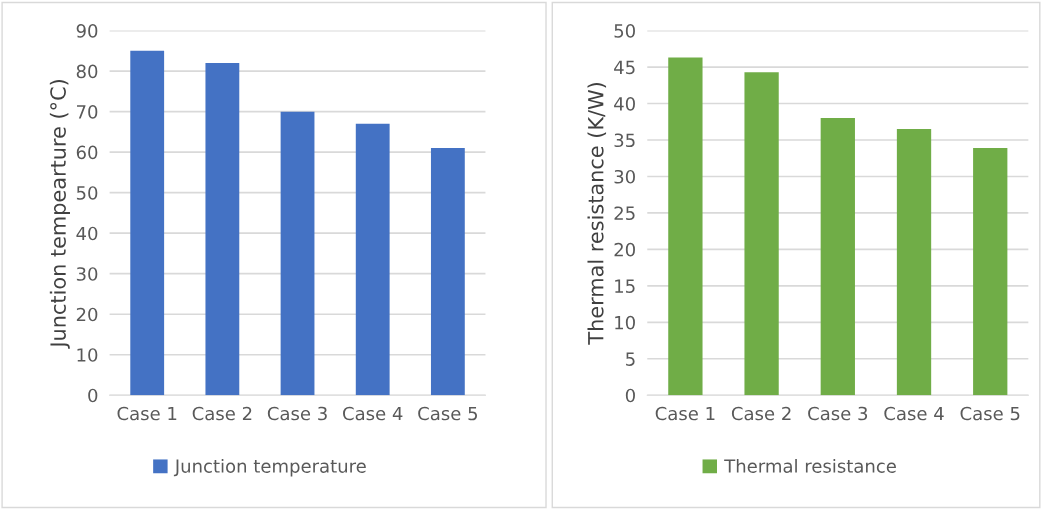  Describe the element at coordinates (624, 213) in the screenshot. I see `y-tick-label: 25` at that location.